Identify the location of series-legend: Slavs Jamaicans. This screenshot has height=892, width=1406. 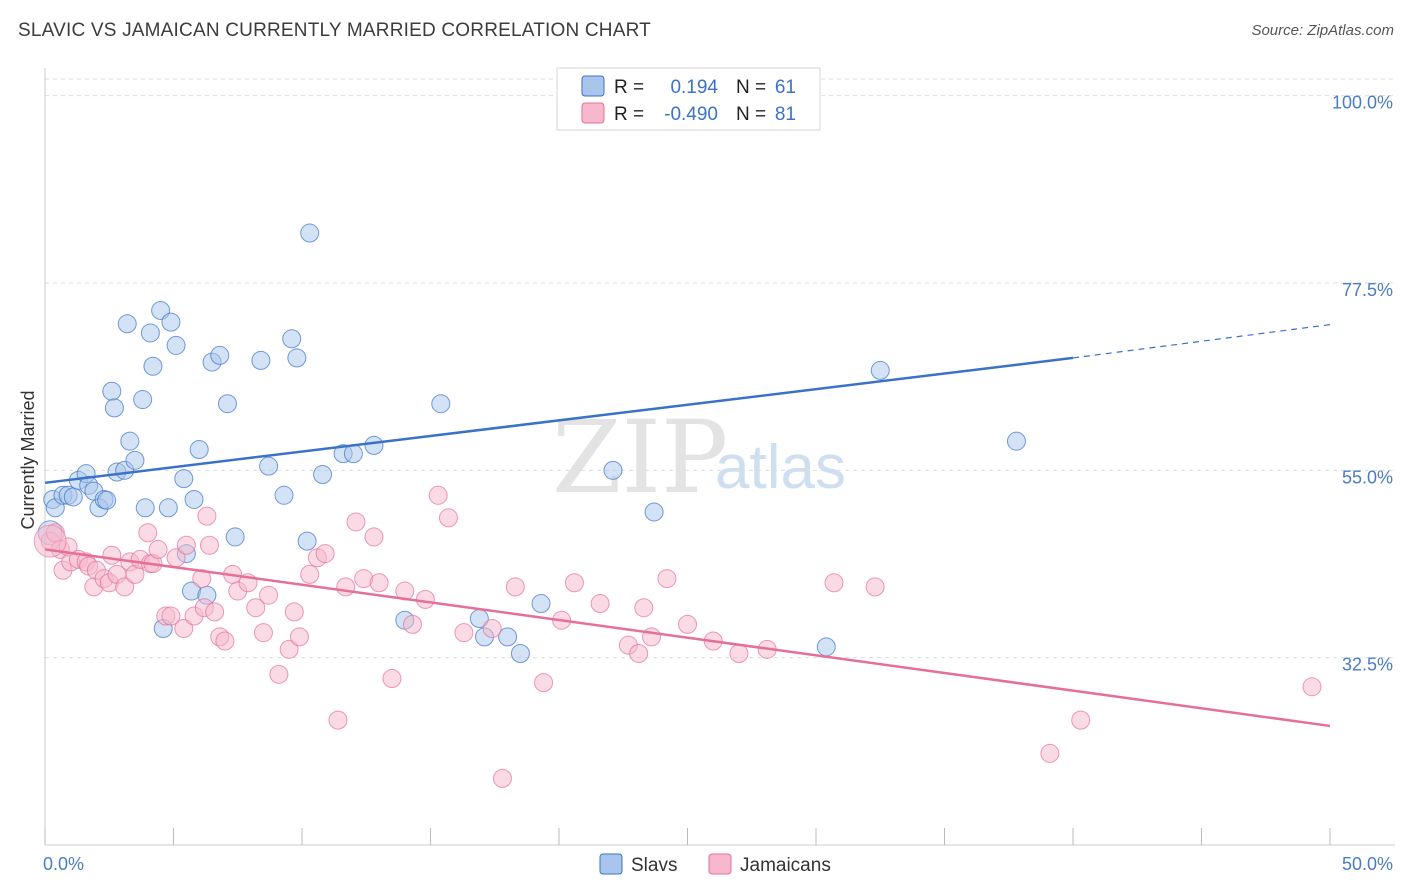
(715, 864).